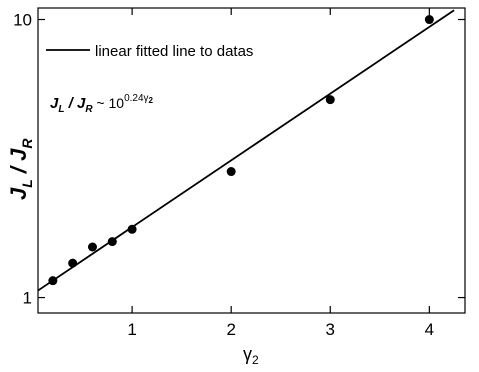 This screenshot has width=479, height=372. Describe the element at coordinates (136, 98) in the screenshot. I see `annotation-part: 0.24γ` at that location.